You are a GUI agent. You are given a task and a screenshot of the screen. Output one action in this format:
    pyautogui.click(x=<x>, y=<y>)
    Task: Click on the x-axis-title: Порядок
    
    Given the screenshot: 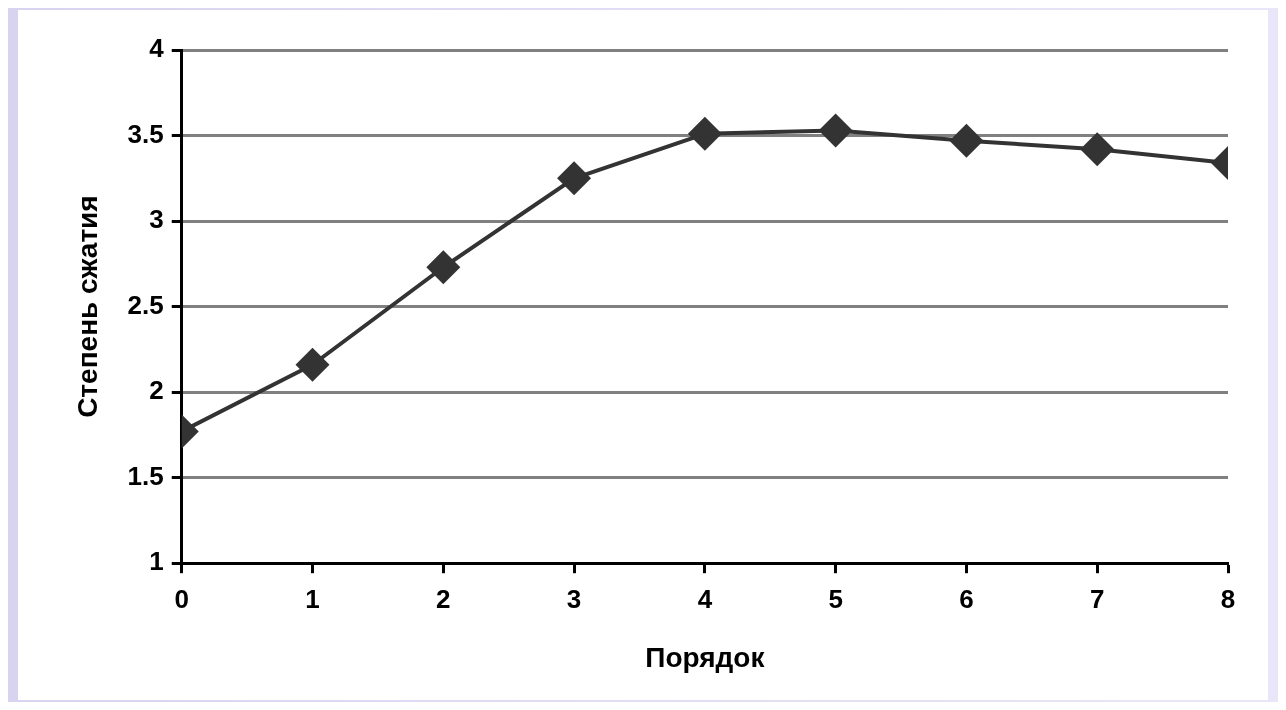 What is the action you would take?
    pyautogui.click(x=705, y=657)
    